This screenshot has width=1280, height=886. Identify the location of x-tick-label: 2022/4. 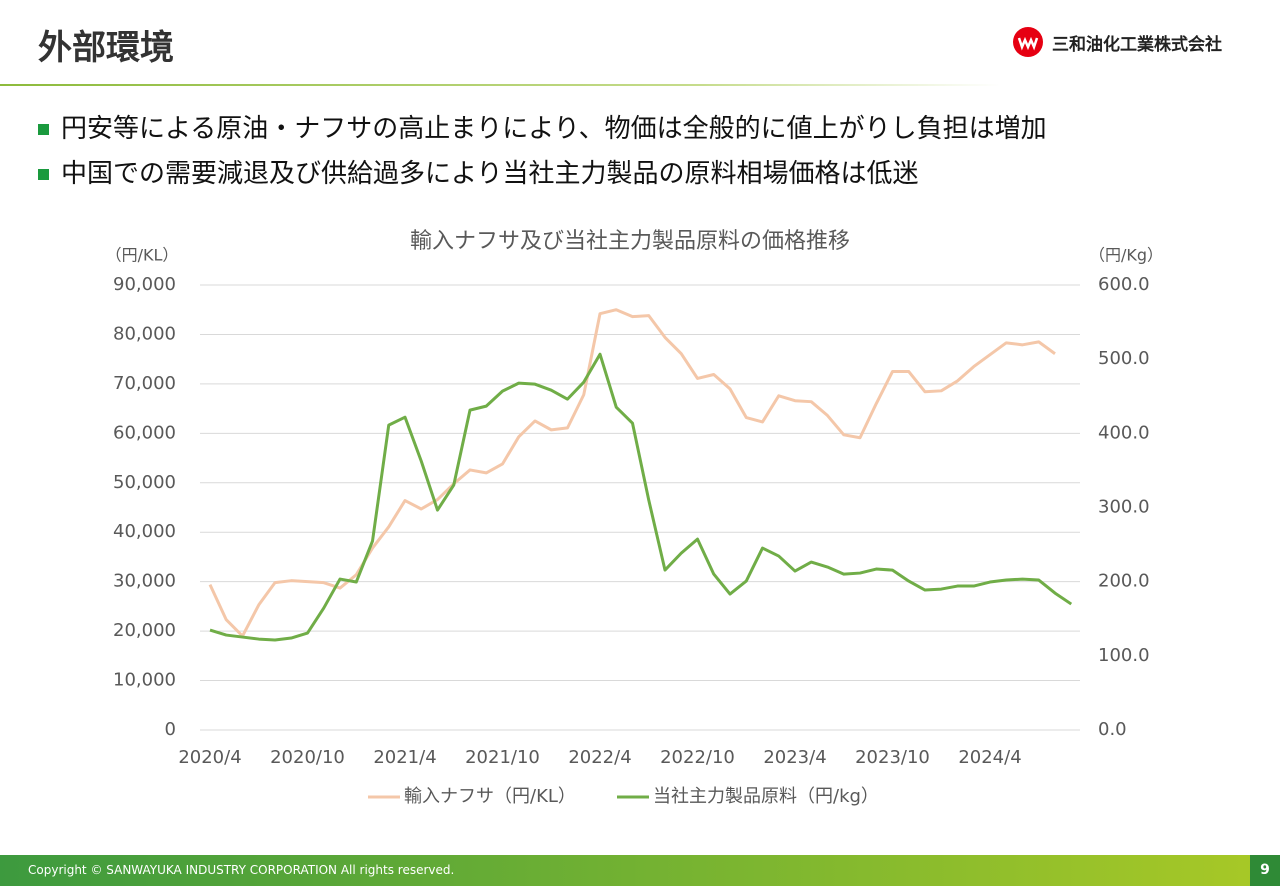
(599, 757).